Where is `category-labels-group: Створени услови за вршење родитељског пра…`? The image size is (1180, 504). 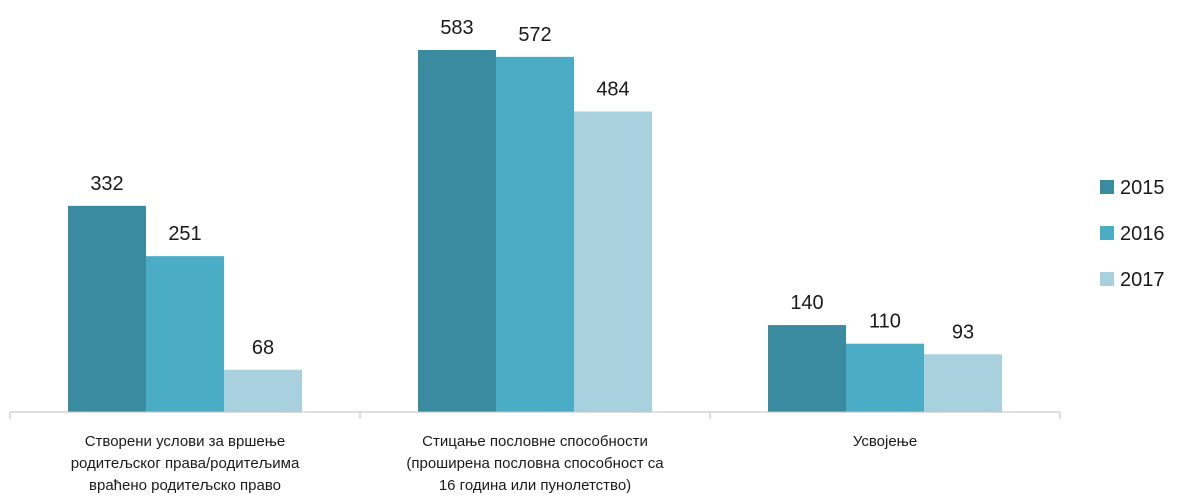 category-labels-group: Створени услови за вршење родитељског пра… is located at coordinates (494, 463).